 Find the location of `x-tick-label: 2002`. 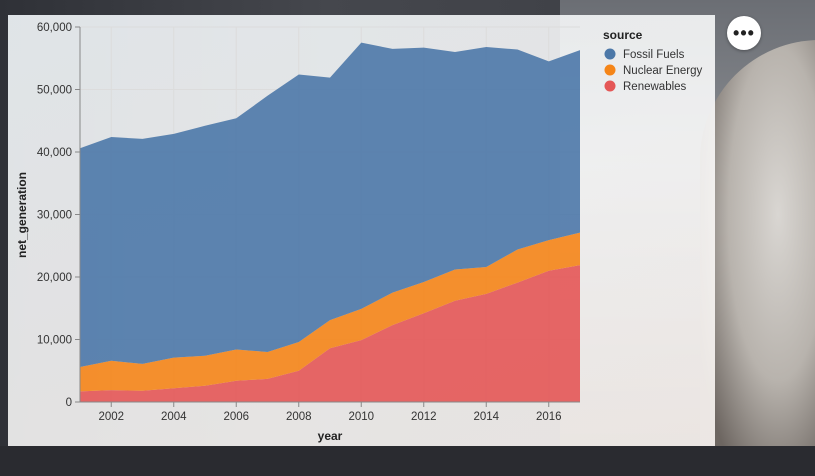

x-tick-label: 2002 is located at coordinates (111, 417).